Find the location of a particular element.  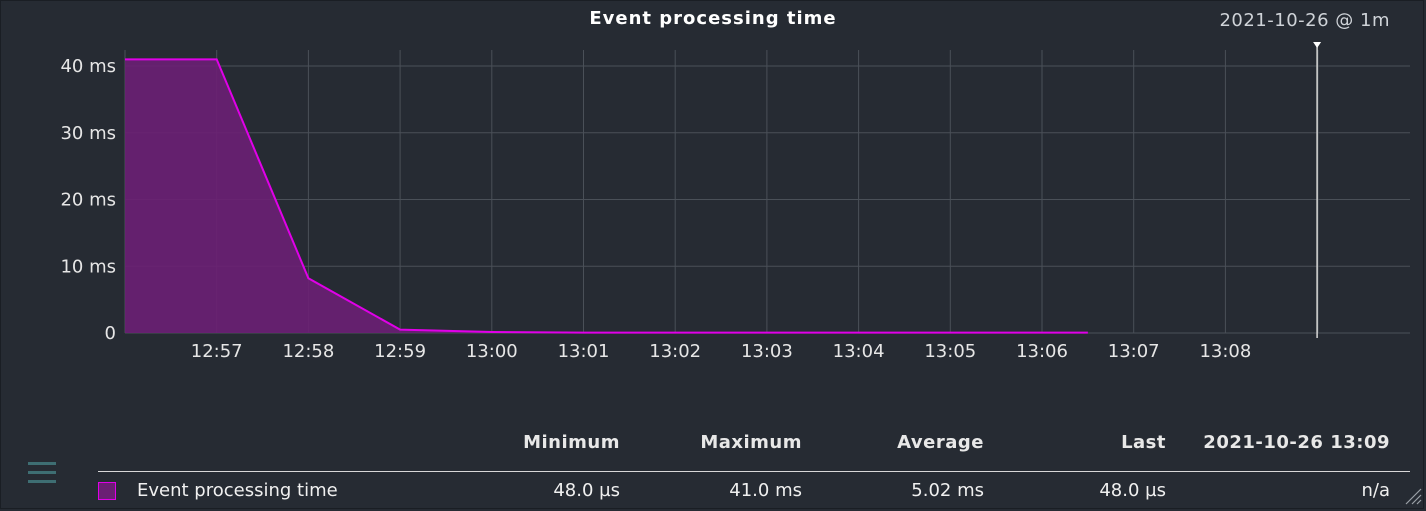

legend-header-average: Average is located at coordinates (940, 442).